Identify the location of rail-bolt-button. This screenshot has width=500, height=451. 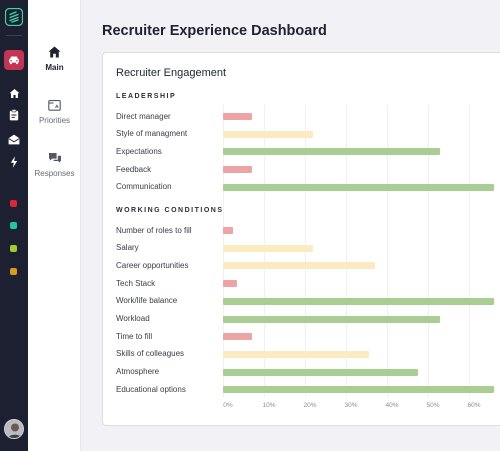
(14, 162).